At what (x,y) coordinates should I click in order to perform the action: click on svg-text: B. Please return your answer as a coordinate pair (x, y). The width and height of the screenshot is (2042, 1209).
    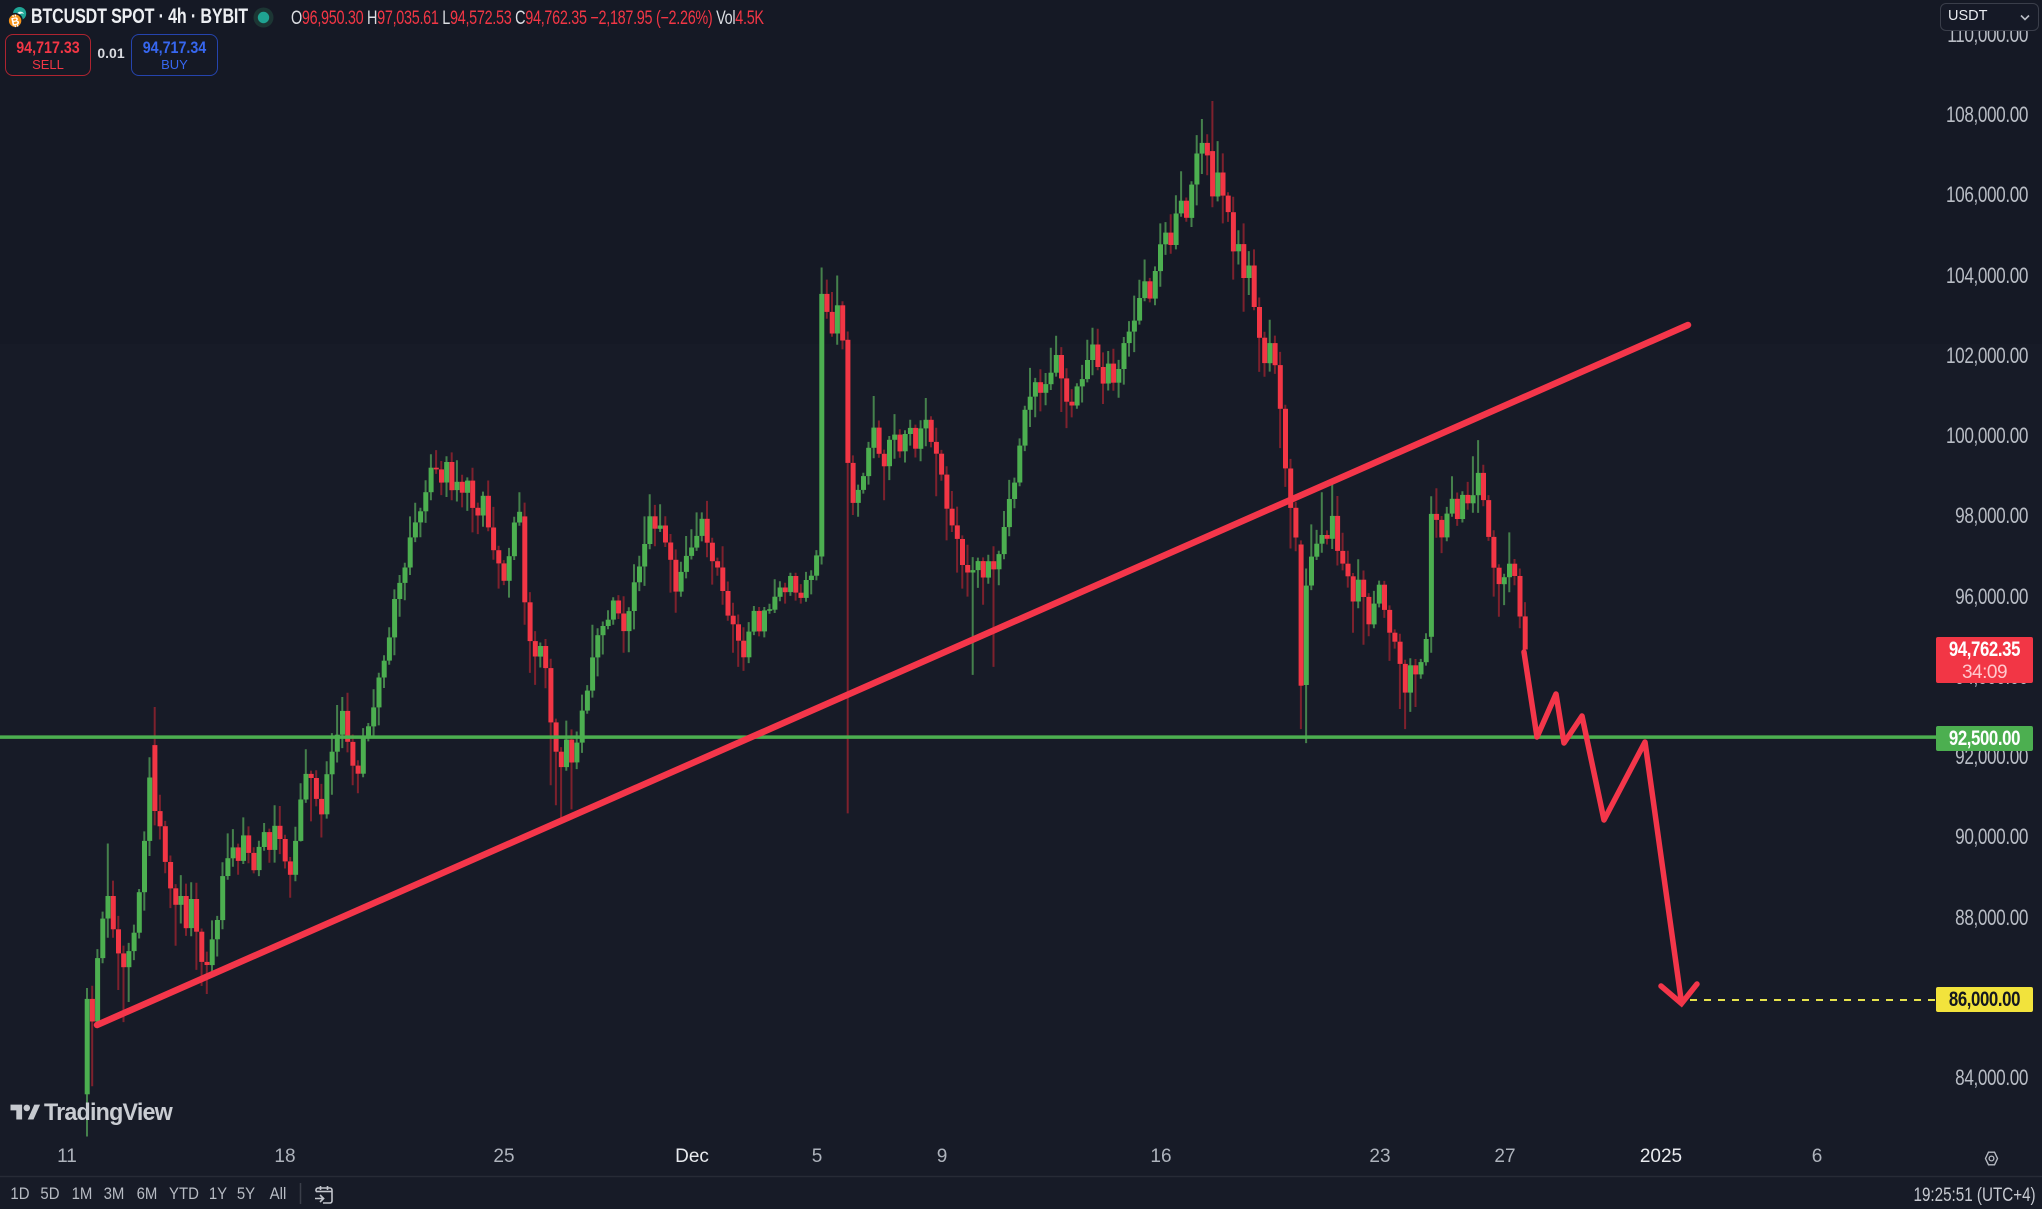
    Looking at the image, I should click on (15, 21).